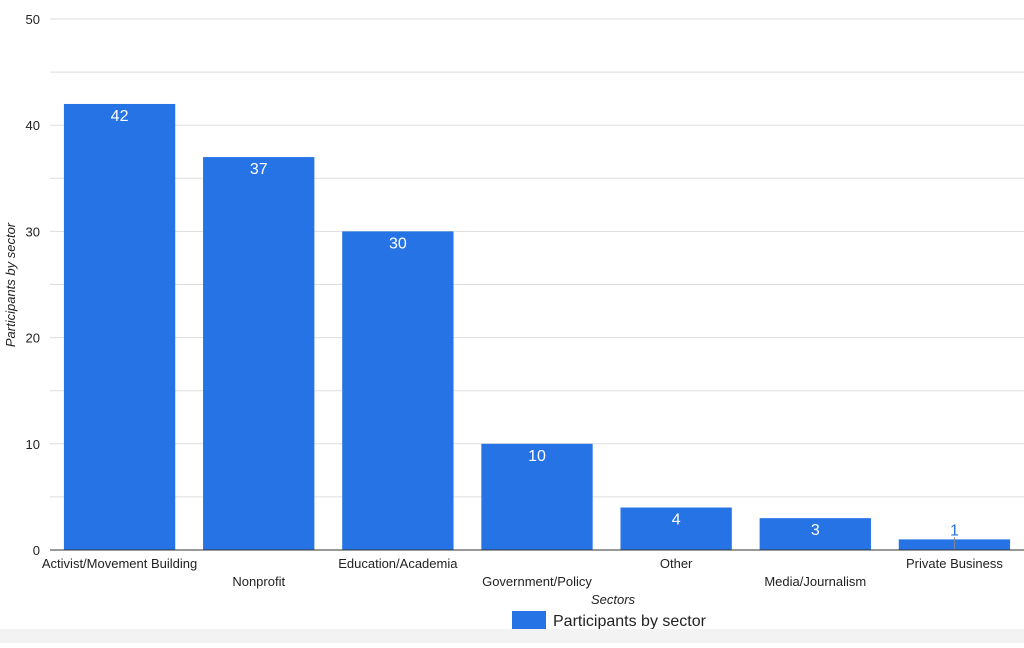 The height and width of the screenshot is (648, 1024). Describe the element at coordinates (33, 125) in the screenshot. I see `y-tick-label: 40` at that location.